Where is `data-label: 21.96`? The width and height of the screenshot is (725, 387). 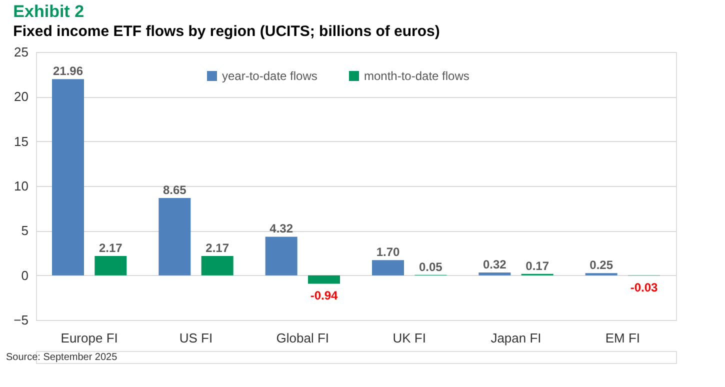 data-label: 21.96 is located at coordinates (68, 71).